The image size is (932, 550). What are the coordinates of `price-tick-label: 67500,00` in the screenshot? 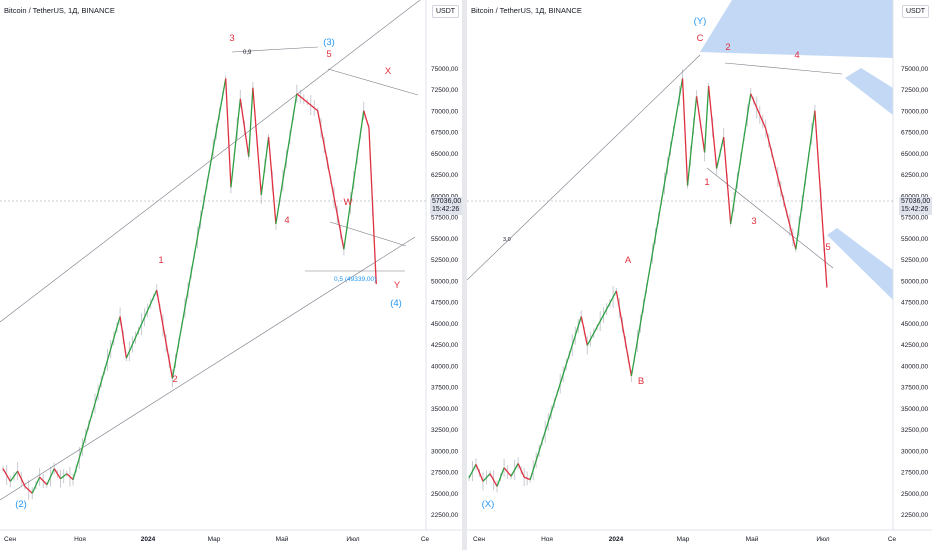 It's located at (914, 133).